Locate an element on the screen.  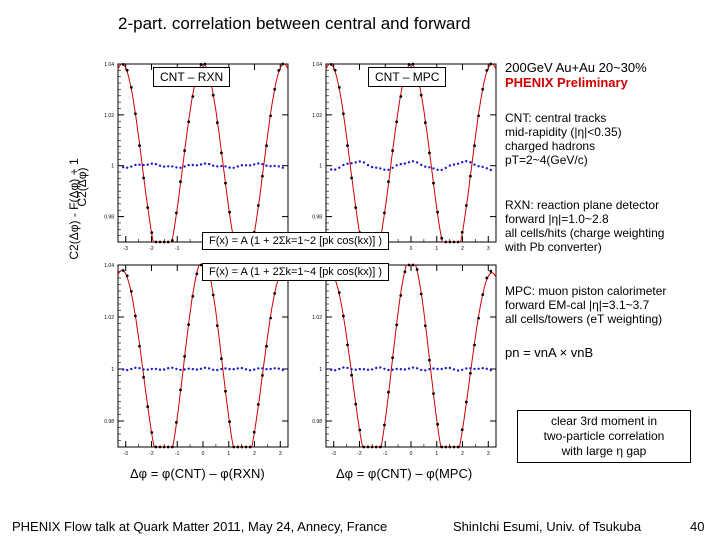
x-tick-label: 1 is located at coordinates (436, 249).